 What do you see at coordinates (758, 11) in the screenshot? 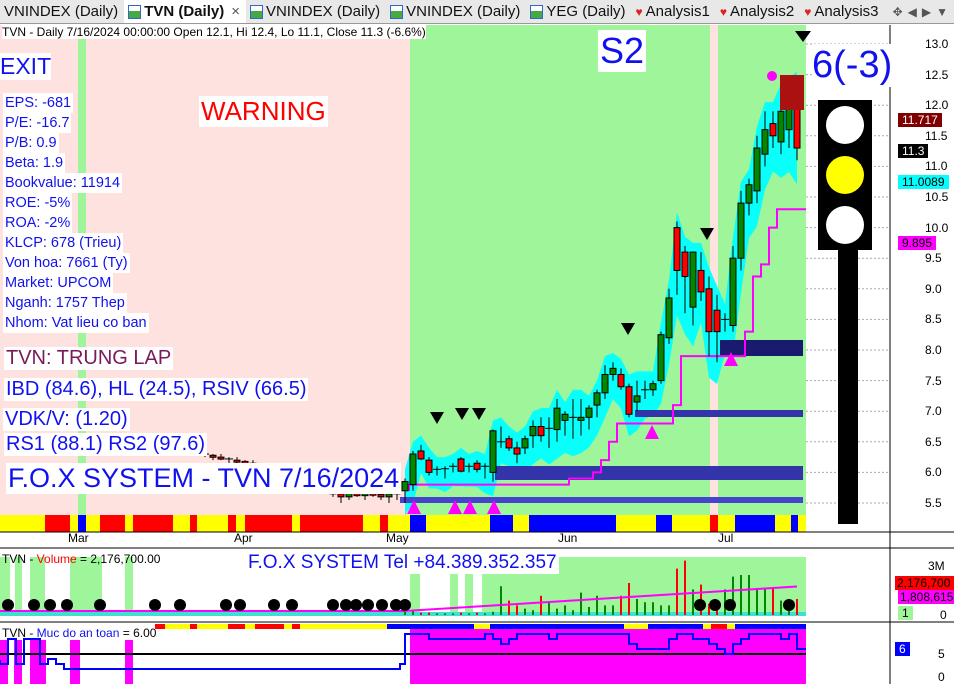
I see `tab-analysis2: ♥ Analysis2` at bounding box center [758, 11].